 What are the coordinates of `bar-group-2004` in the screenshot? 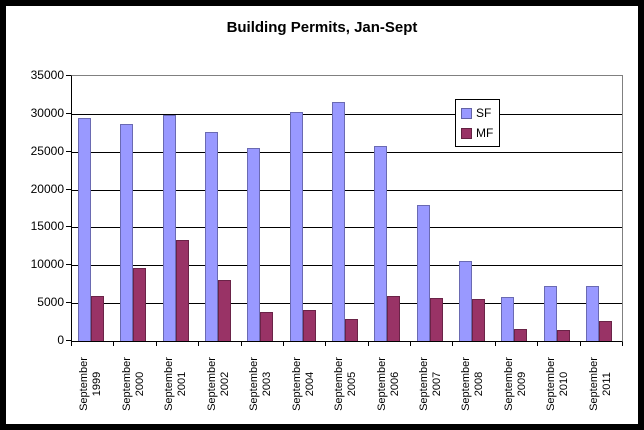 It's located at (305, 208).